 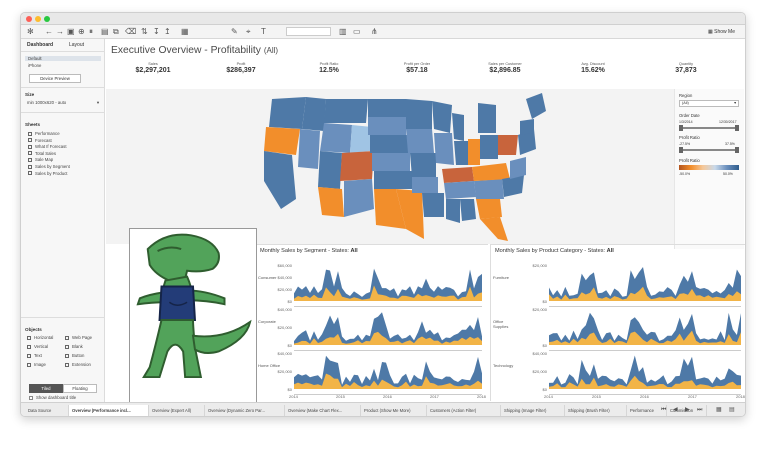 What do you see at coordinates (685, 144) in the screenshot?
I see `profit-ratio-min: -27.5%` at bounding box center [685, 144].